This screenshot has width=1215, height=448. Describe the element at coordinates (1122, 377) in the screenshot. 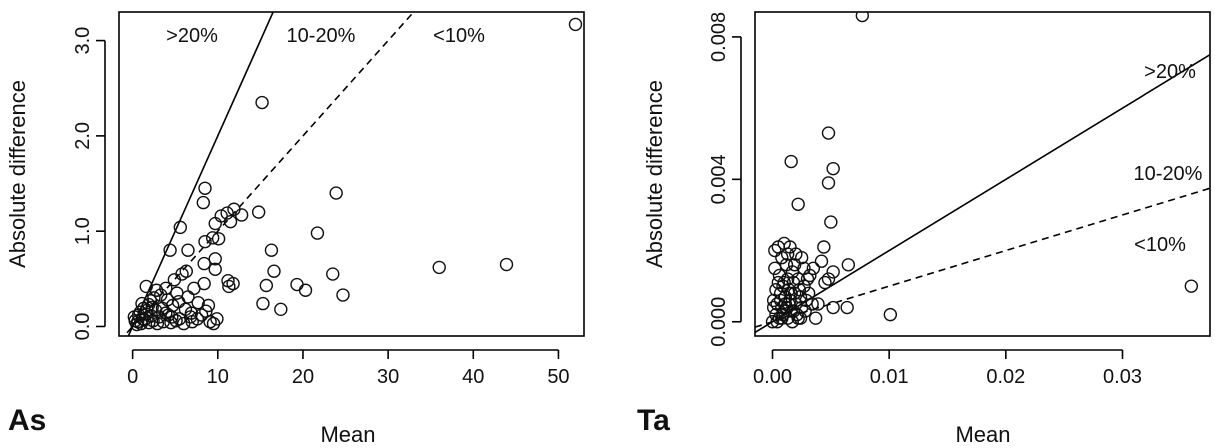

I see `x-tick-label: 0.03` at that location.